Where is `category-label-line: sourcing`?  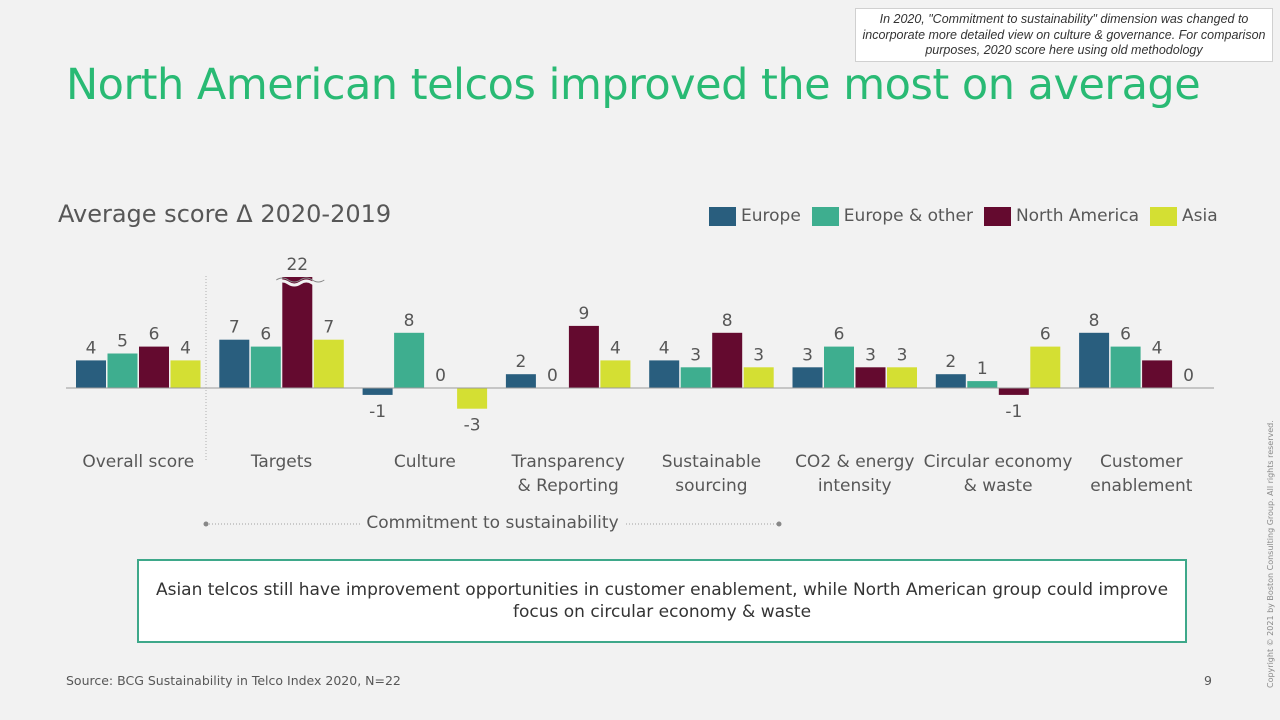
category-label-line: sourcing is located at coordinates (711, 486).